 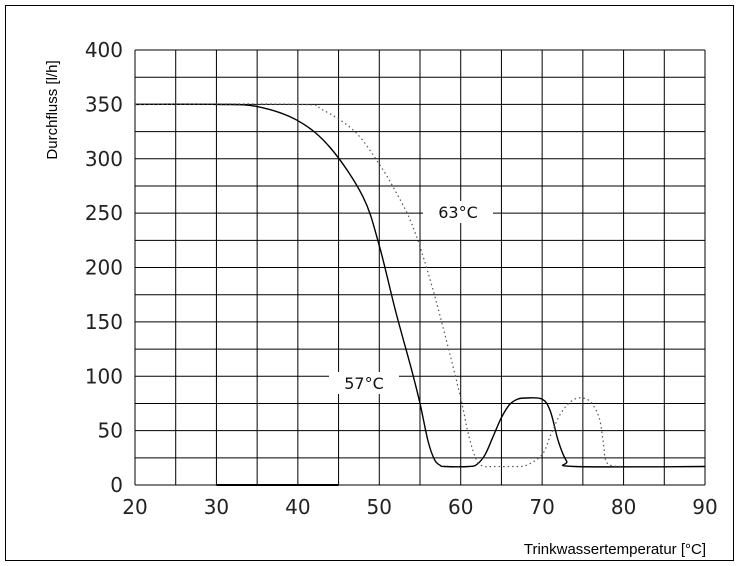 I want to click on x-axis-label: Trinkwassertemperatur [°C], so click(x=615, y=549).